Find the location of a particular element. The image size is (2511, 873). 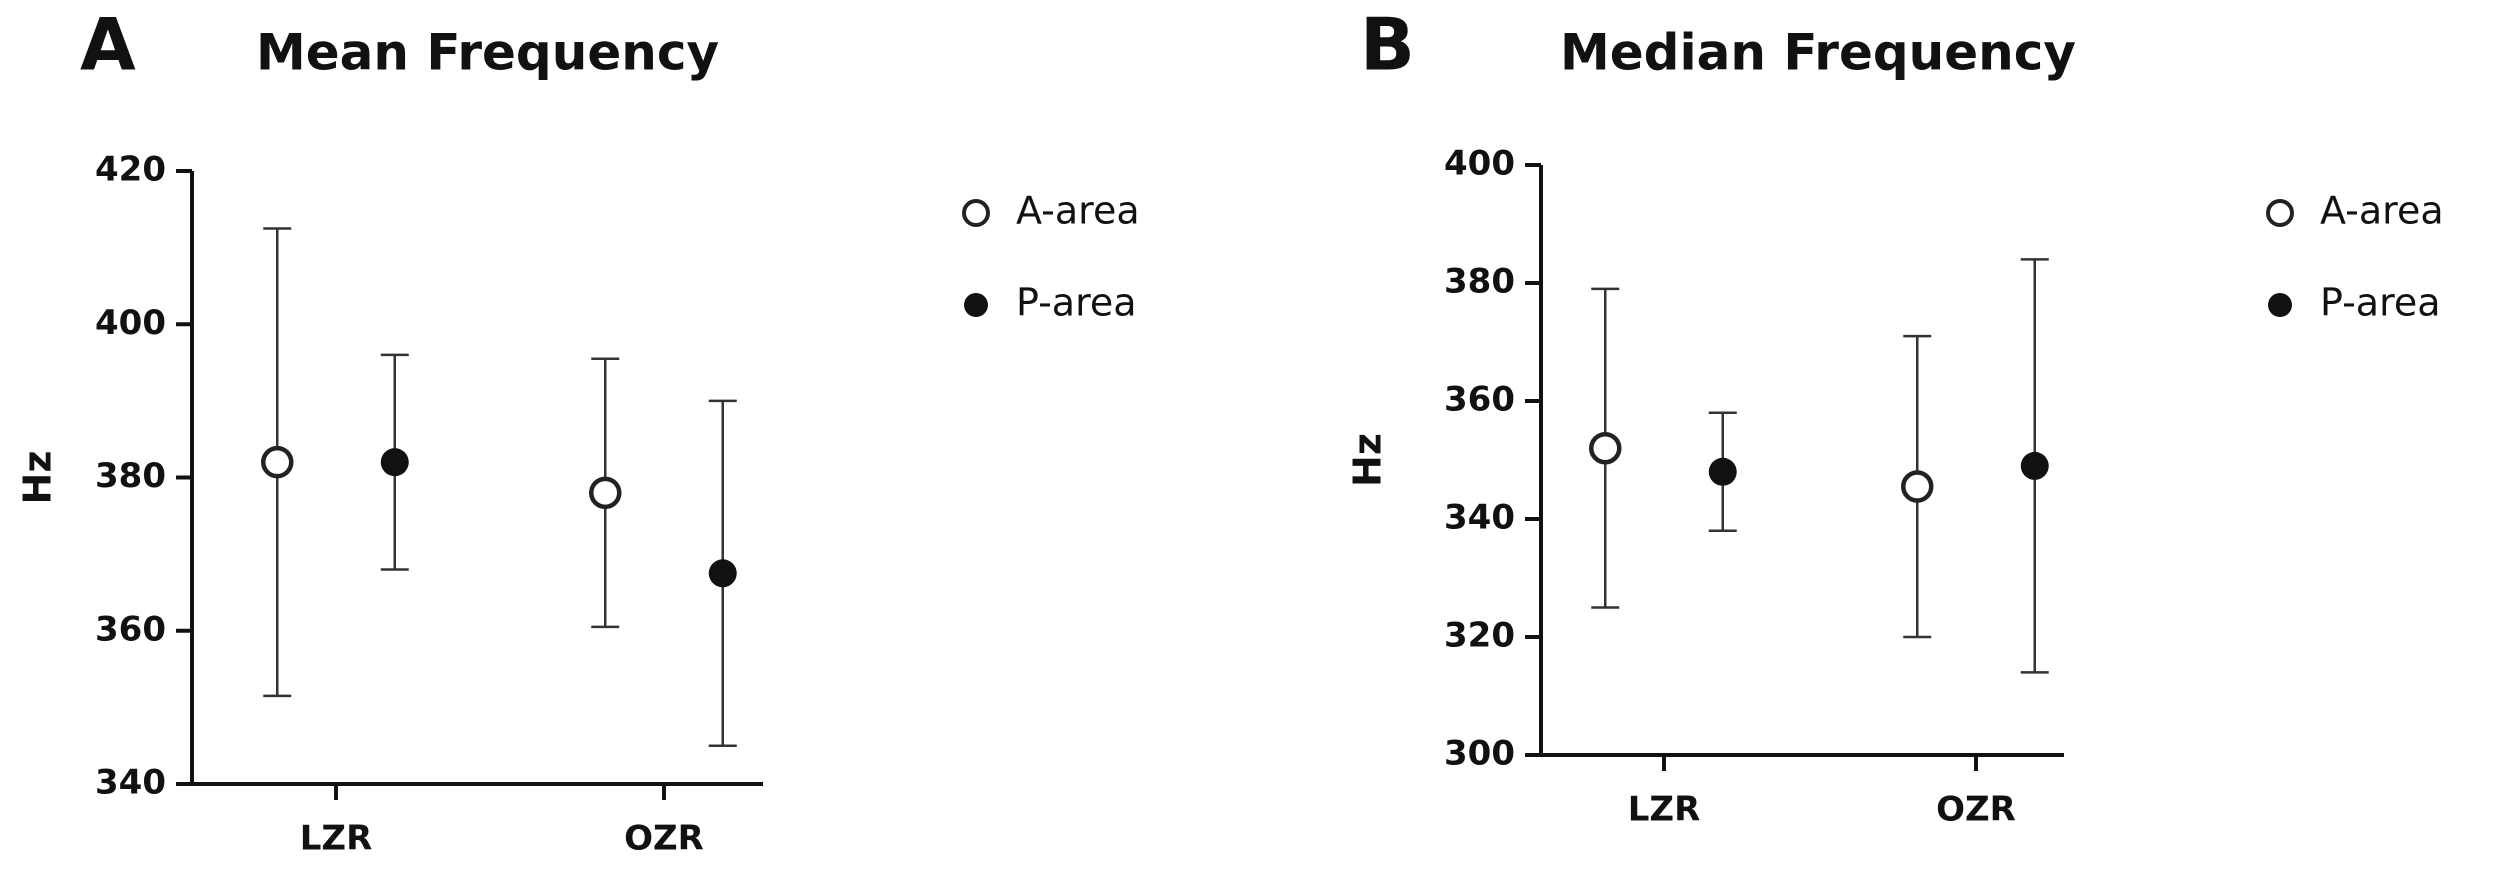

panel-label: A is located at coordinates (108, 45).